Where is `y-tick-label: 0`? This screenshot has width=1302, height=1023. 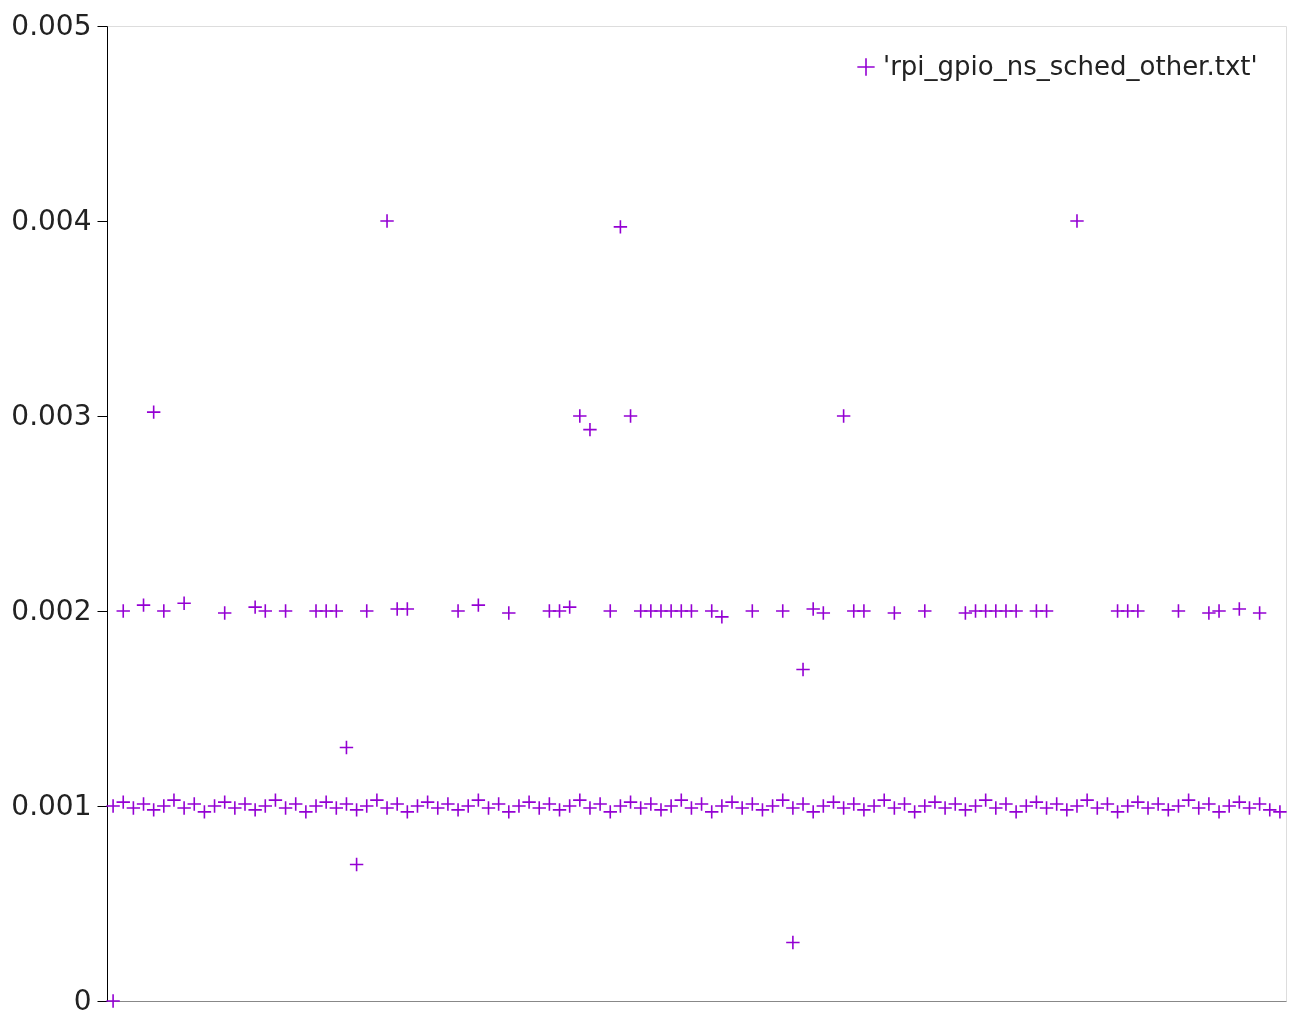 y-tick-label: 0 is located at coordinates (82, 1000).